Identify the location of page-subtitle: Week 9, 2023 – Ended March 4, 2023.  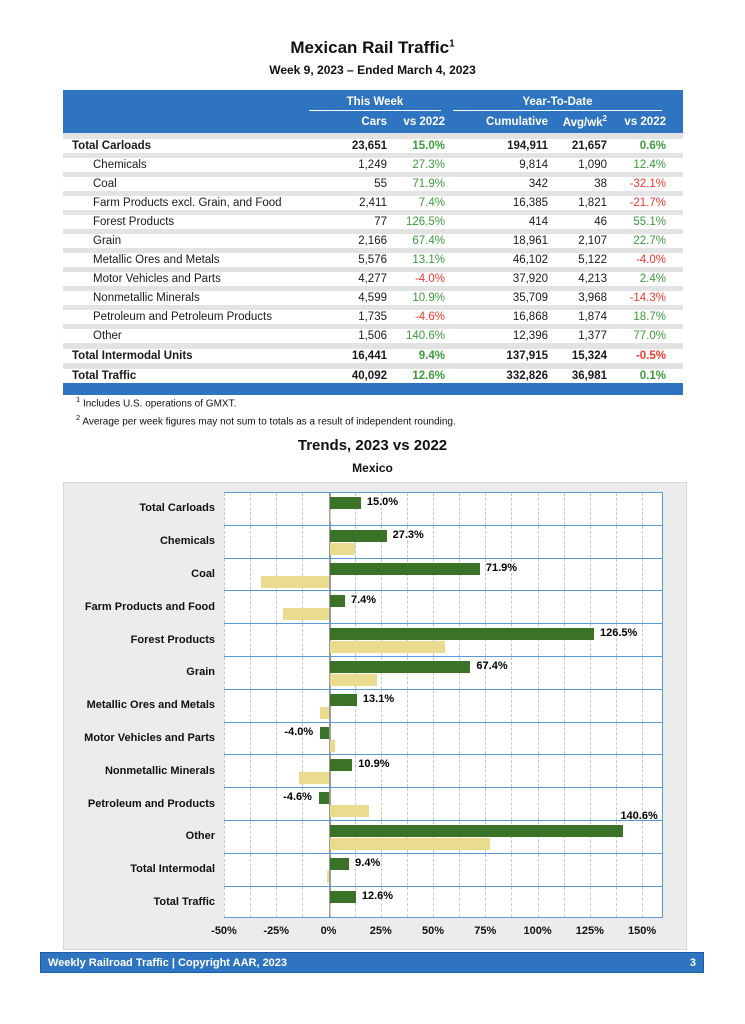
(372, 70).